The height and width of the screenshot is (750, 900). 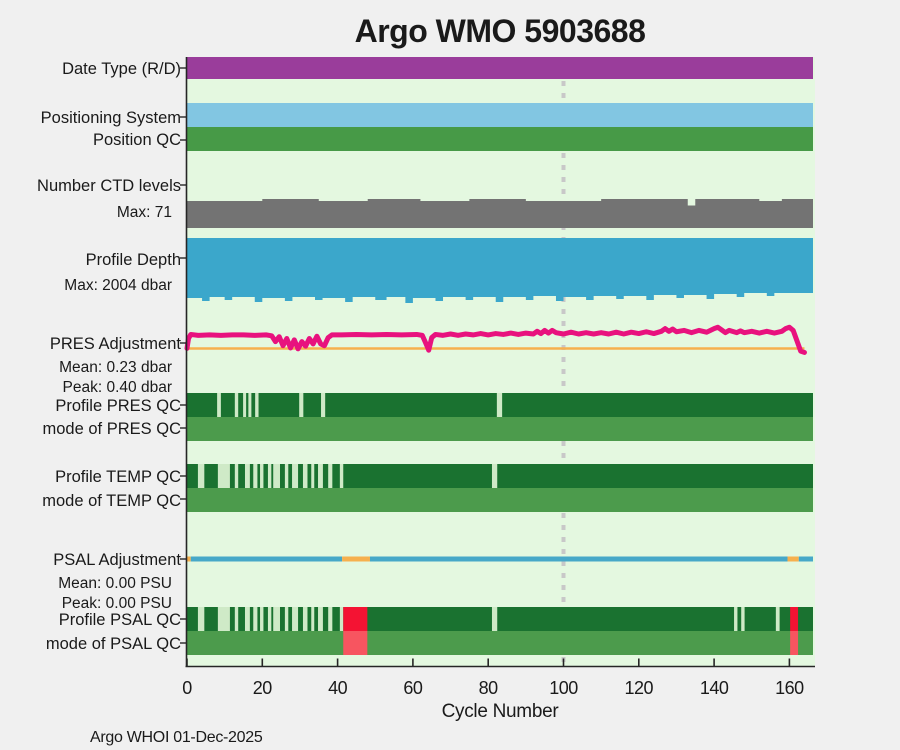 What do you see at coordinates (112, 429) in the screenshot?
I see `label-mode-pres-qc: mode of PRES QC` at bounding box center [112, 429].